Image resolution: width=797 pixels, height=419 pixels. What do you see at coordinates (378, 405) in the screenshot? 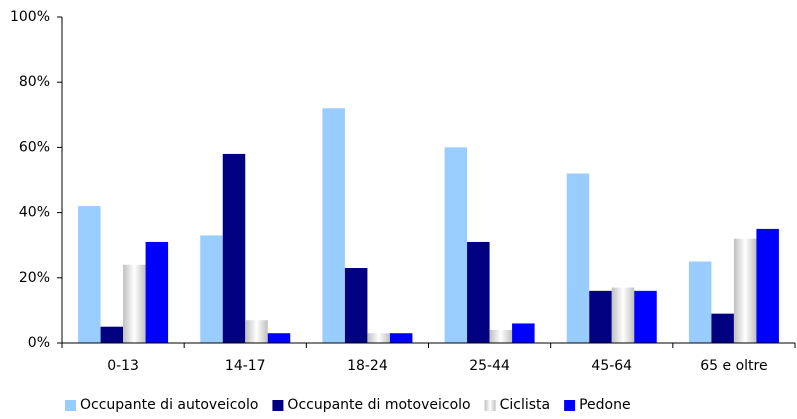
I see `legend-label: Occupante di motoveicolo` at bounding box center [378, 405].